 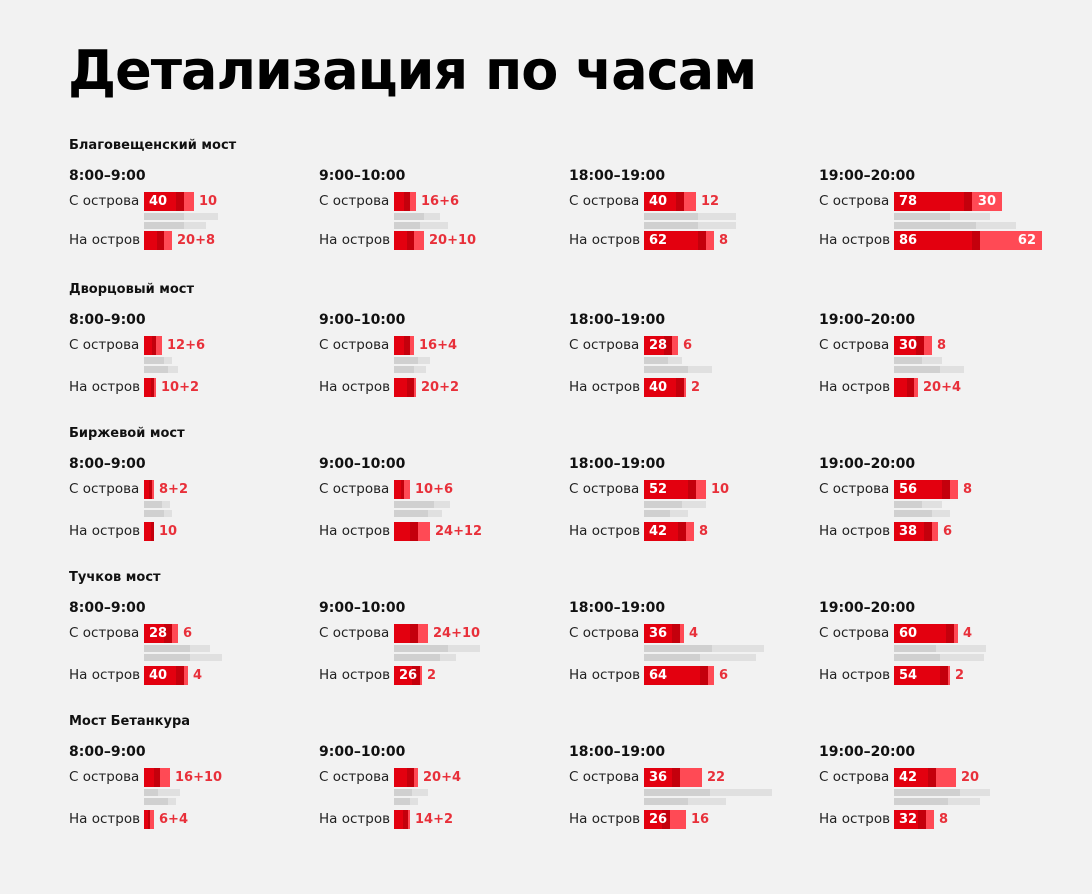 I want to click on bar-from-b3-c3-main-label: 60, so click(x=908, y=633).